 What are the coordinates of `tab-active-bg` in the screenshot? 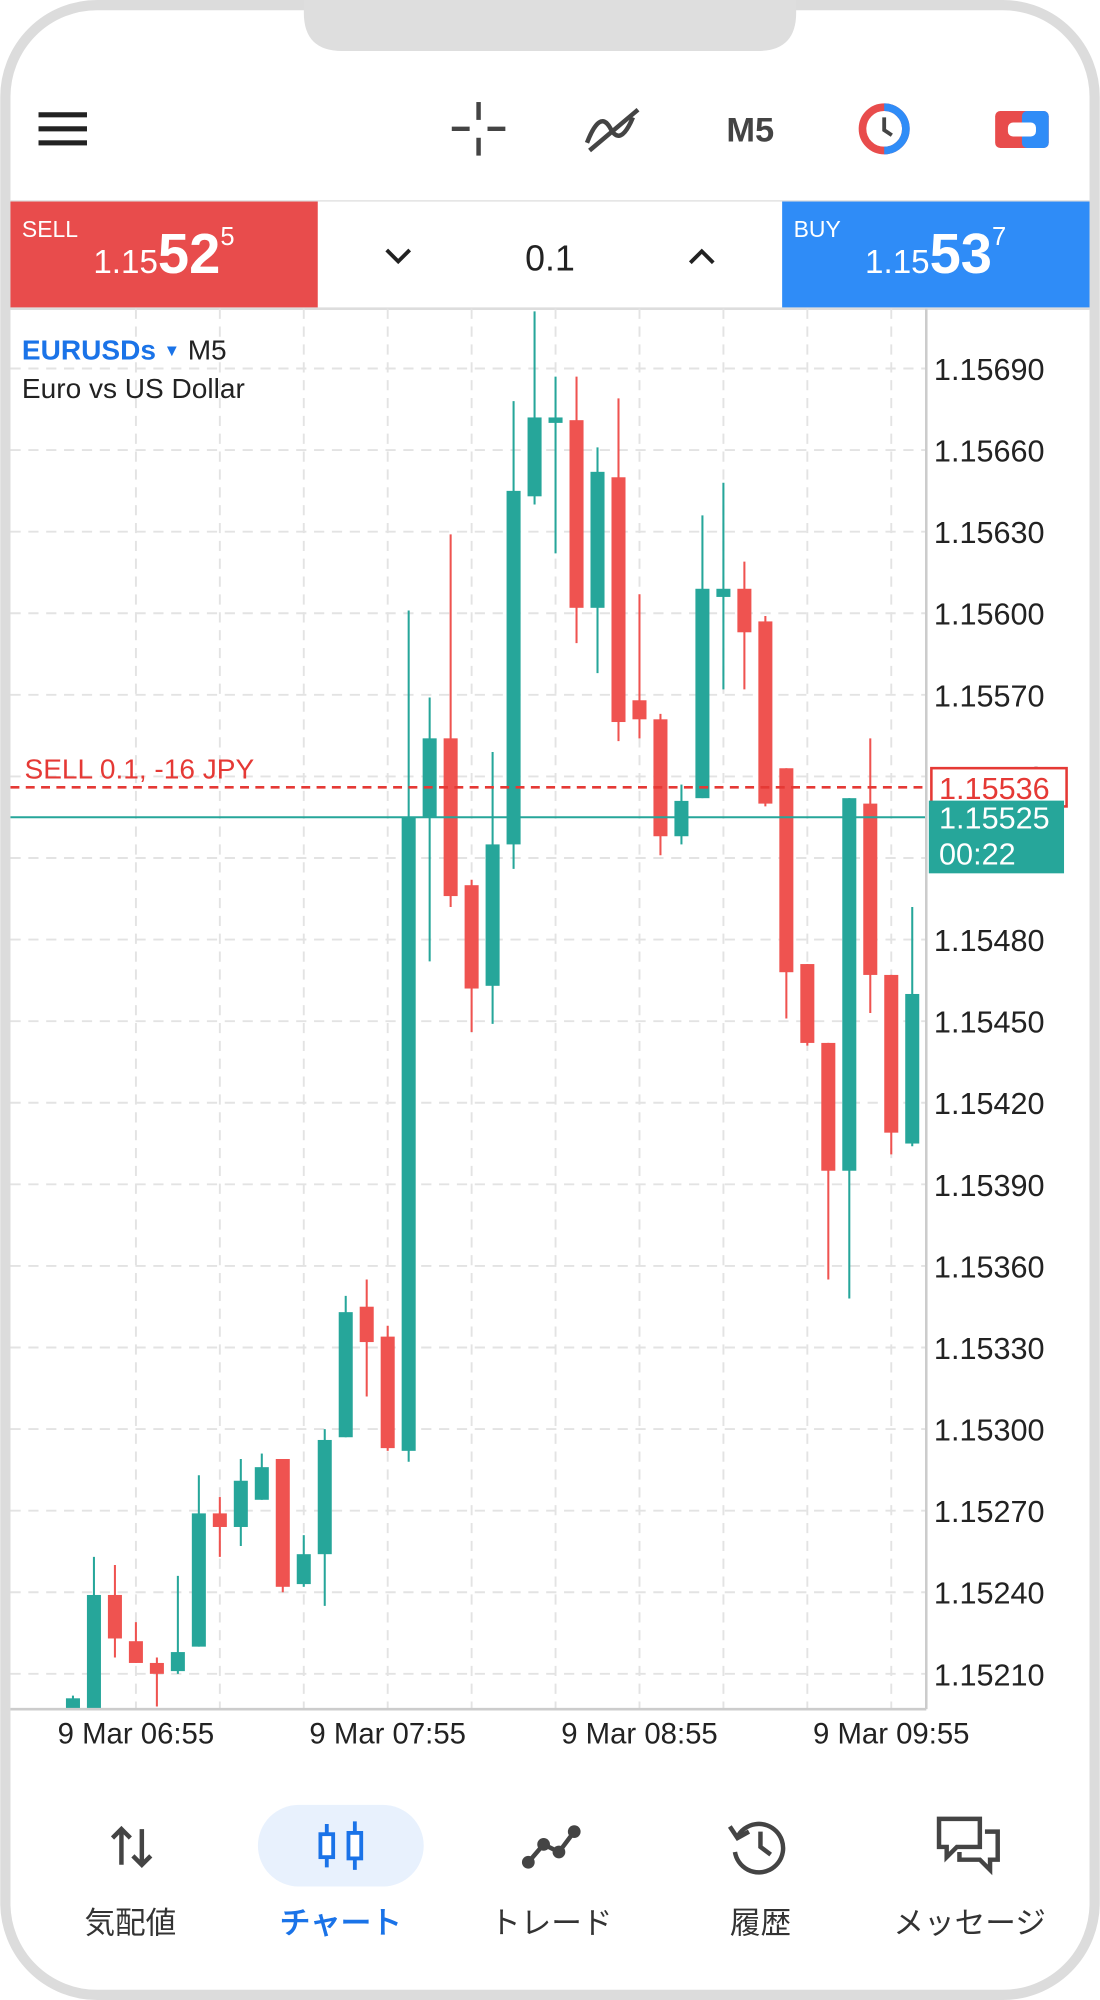 It's located at (340, 1845).